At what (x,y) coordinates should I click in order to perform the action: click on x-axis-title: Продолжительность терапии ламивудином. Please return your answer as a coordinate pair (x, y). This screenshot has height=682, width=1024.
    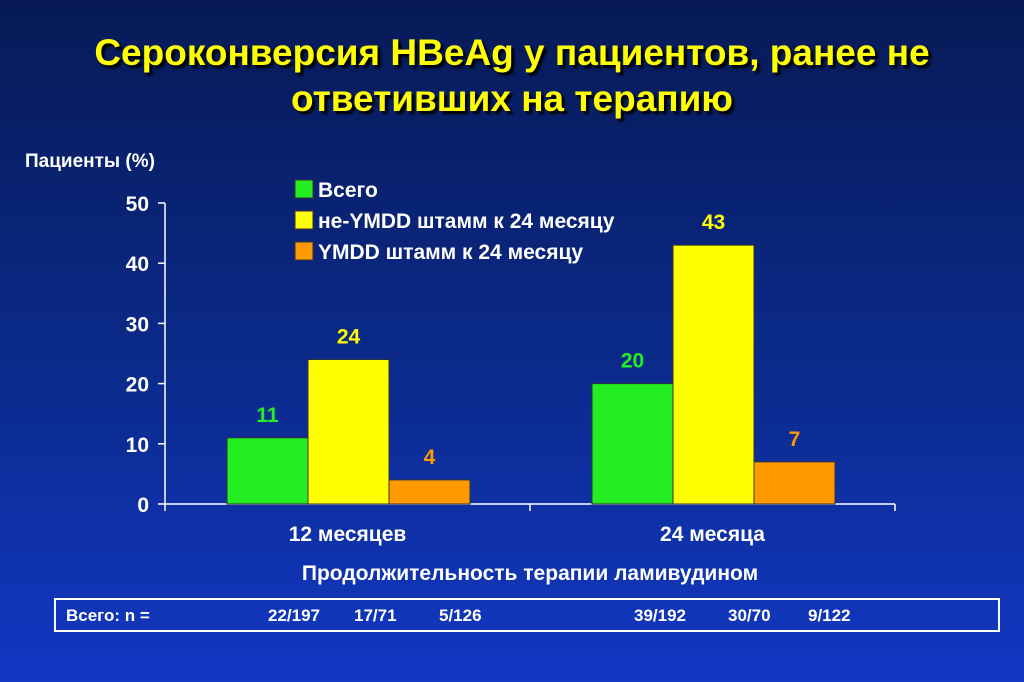
    Looking at the image, I should click on (530, 573).